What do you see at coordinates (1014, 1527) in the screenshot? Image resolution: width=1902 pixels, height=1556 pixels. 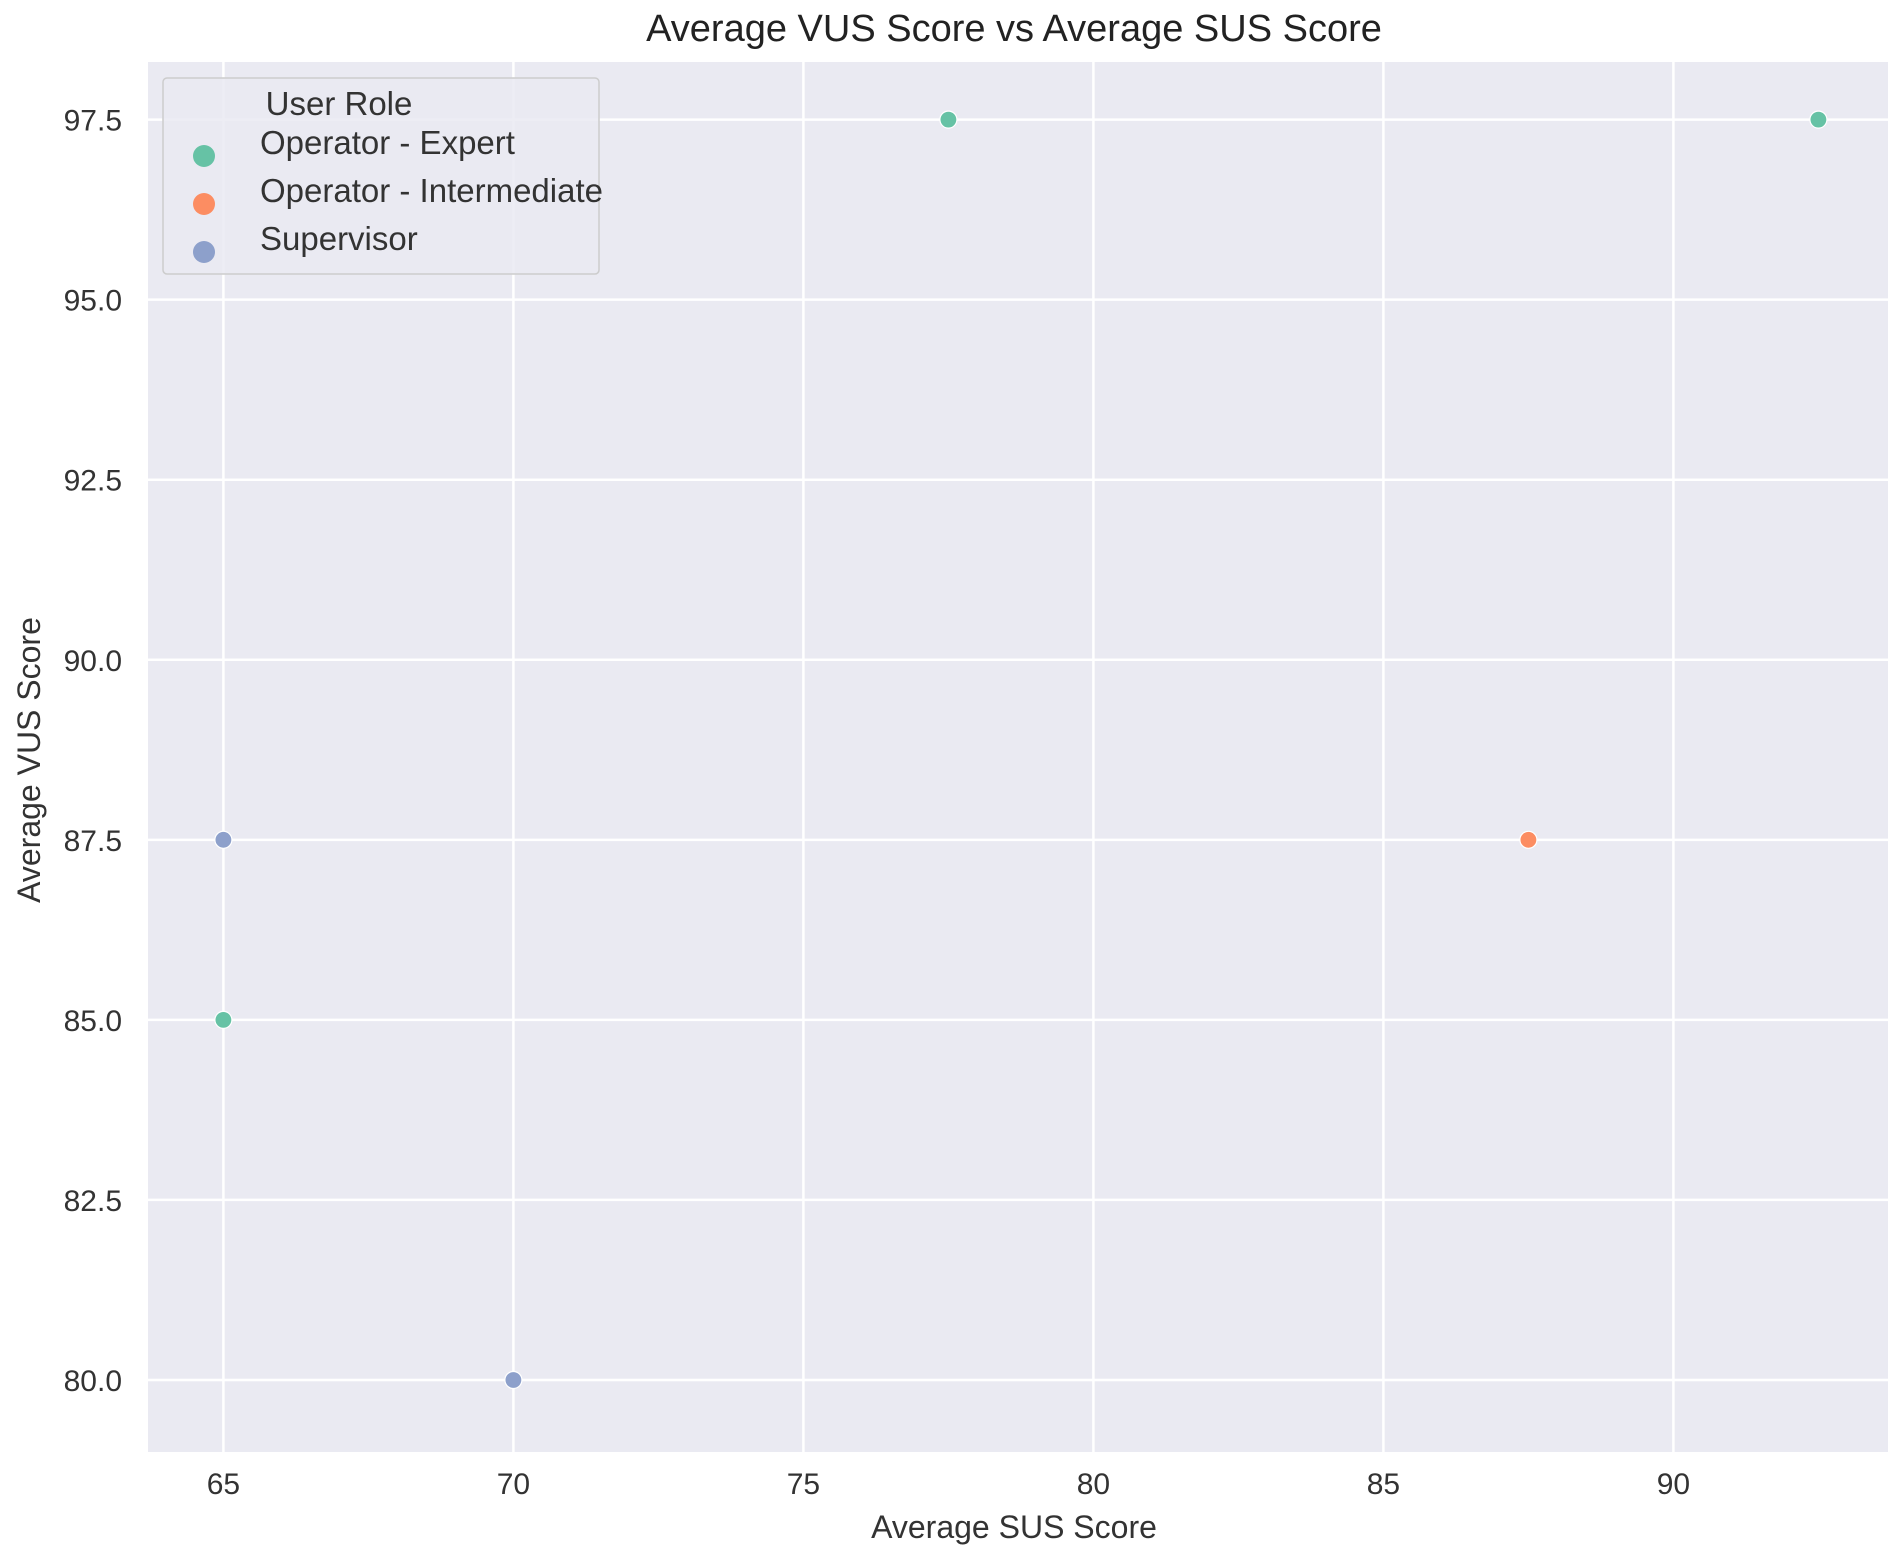 I see `x-axis-label: Average SUS Score` at bounding box center [1014, 1527].